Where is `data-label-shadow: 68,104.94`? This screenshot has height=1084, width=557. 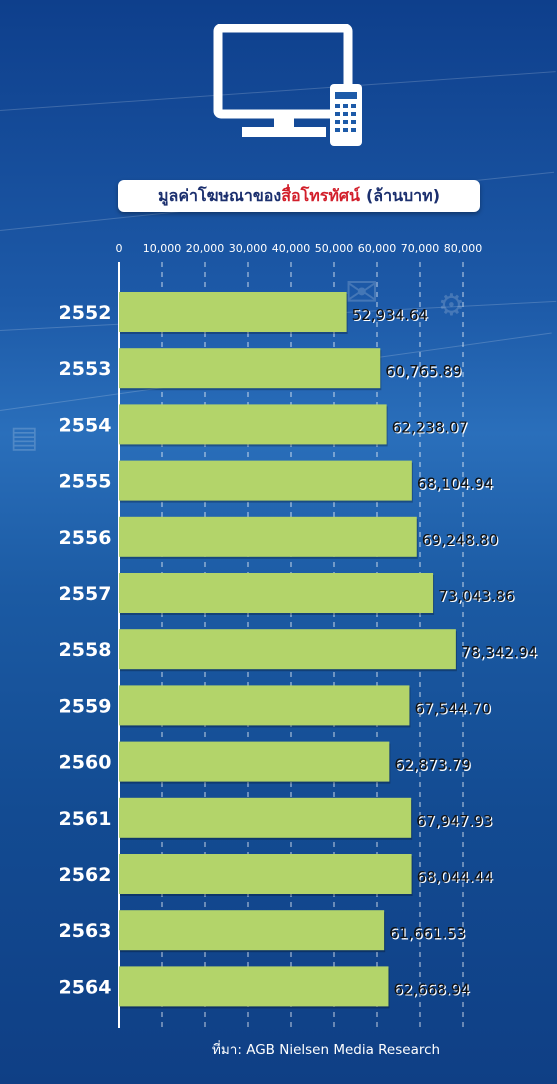 data-label-shadow: 68,104.94 is located at coordinates (456, 485).